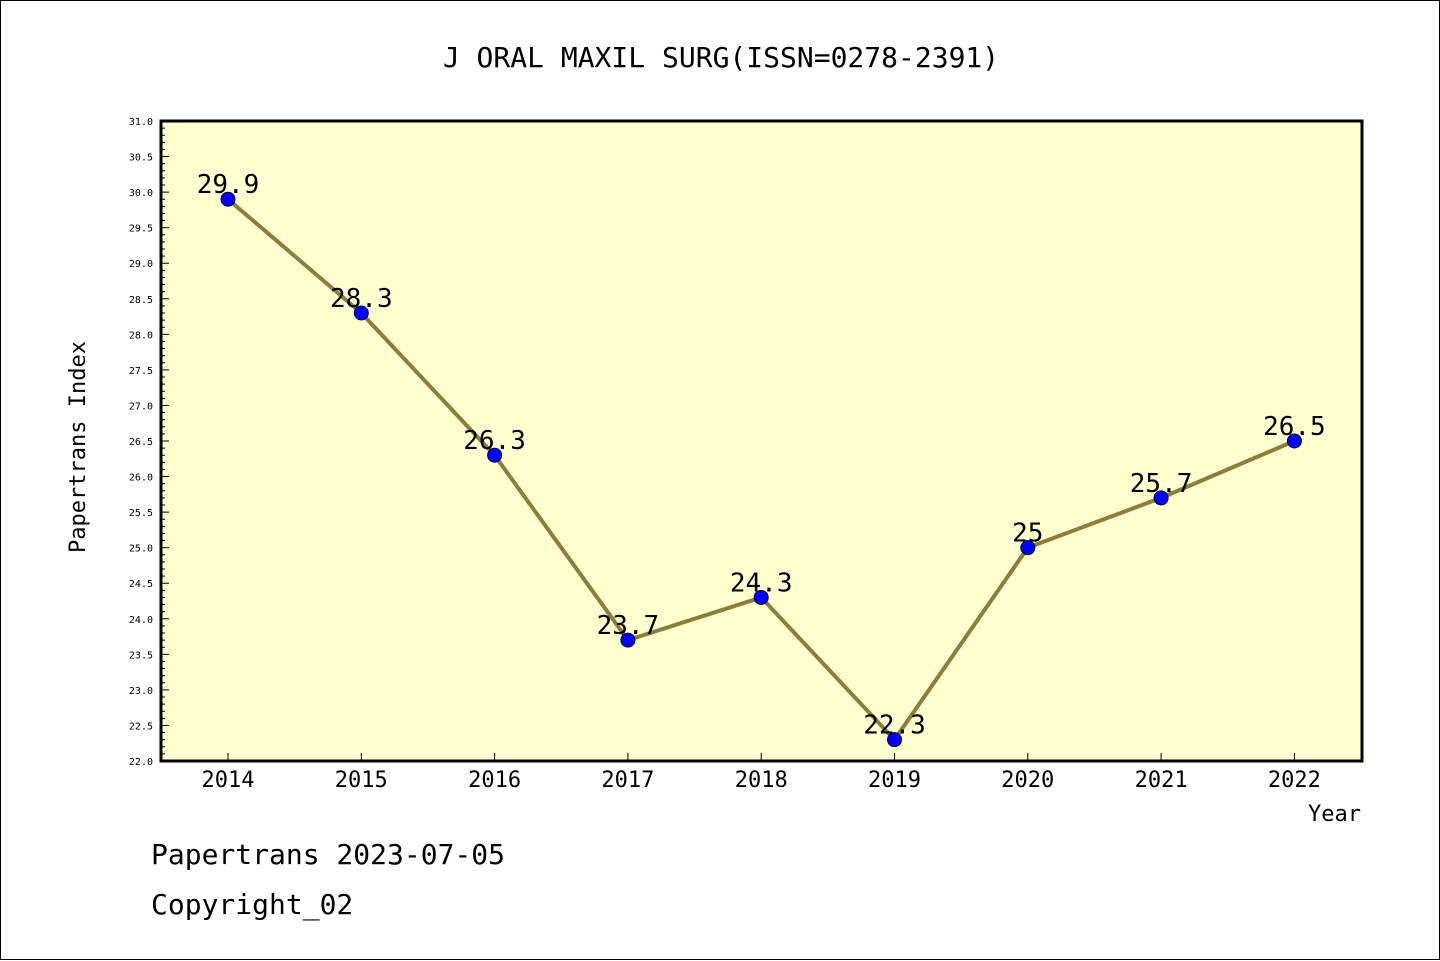 This screenshot has width=1440, height=961. What do you see at coordinates (1027, 780) in the screenshot?
I see `x-tick-label: 2020` at bounding box center [1027, 780].